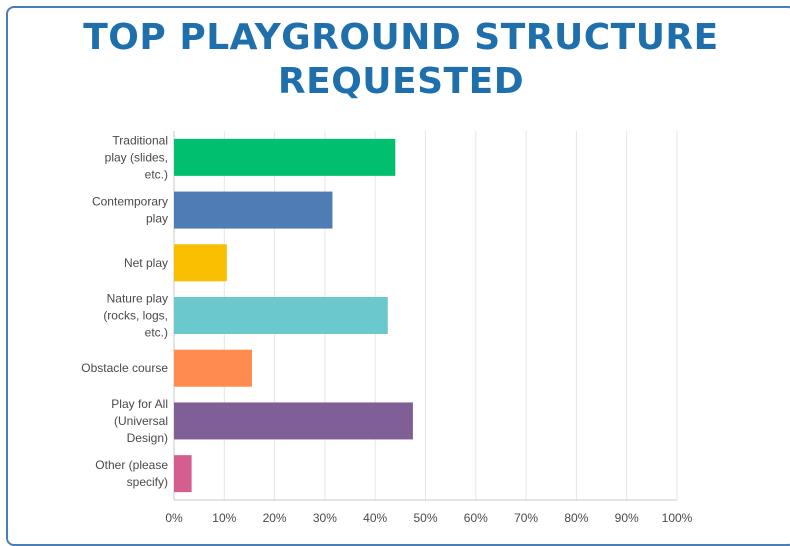 This screenshot has width=790, height=546. What do you see at coordinates (576, 518) in the screenshot?
I see `x-tick-label: 80%` at bounding box center [576, 518].